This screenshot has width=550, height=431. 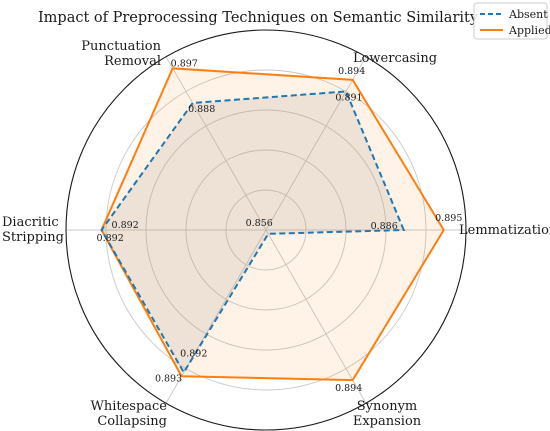 I want to click on axis-label-synonym-expansion: Synonym Expansion, so click(x=387, y=414).